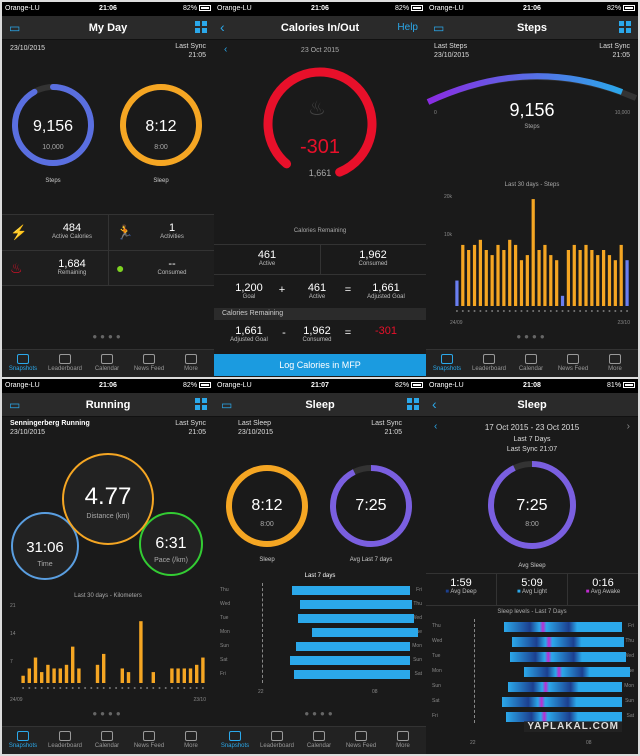 This screenshot has height=756, width=640. I want to click on flame-icon: ♨, so click(317, 109).